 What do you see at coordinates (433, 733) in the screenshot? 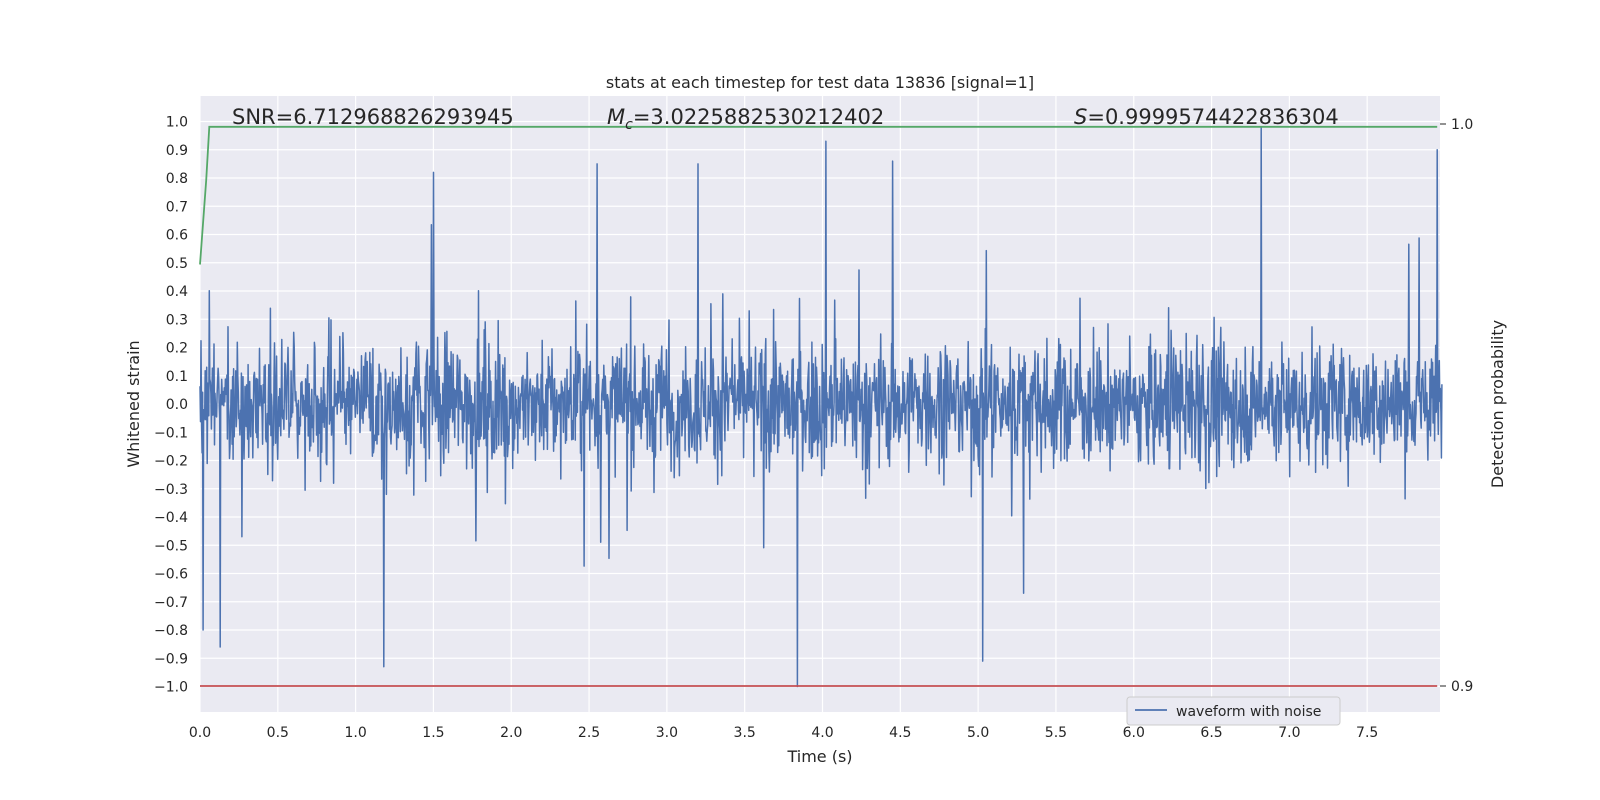
I see `x-tick-label: 1.5` at bounding box center [433, 733].